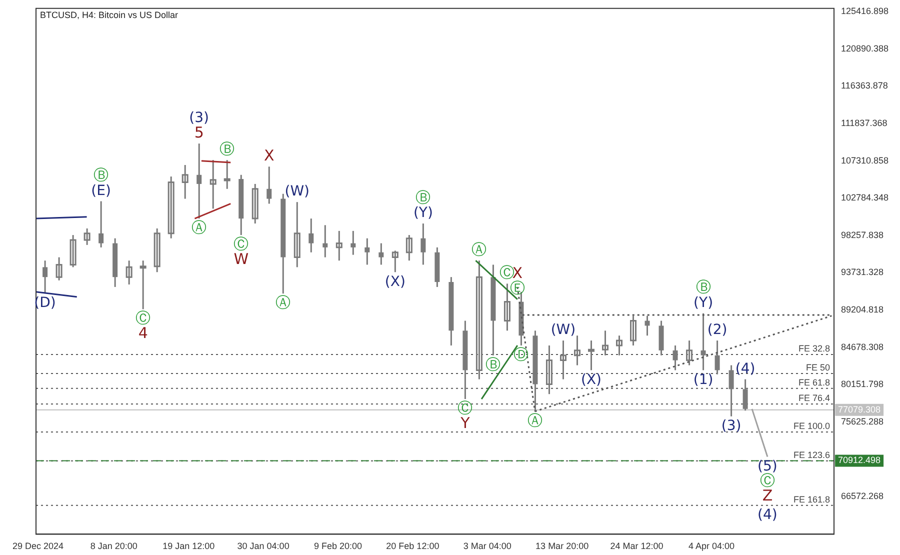 This screenshot has height=555, width=900. What do you see at coordinates (865, 11) in the screenshot?
I see `y-tick-label: 125416.898` at bounding box center [865, 11].